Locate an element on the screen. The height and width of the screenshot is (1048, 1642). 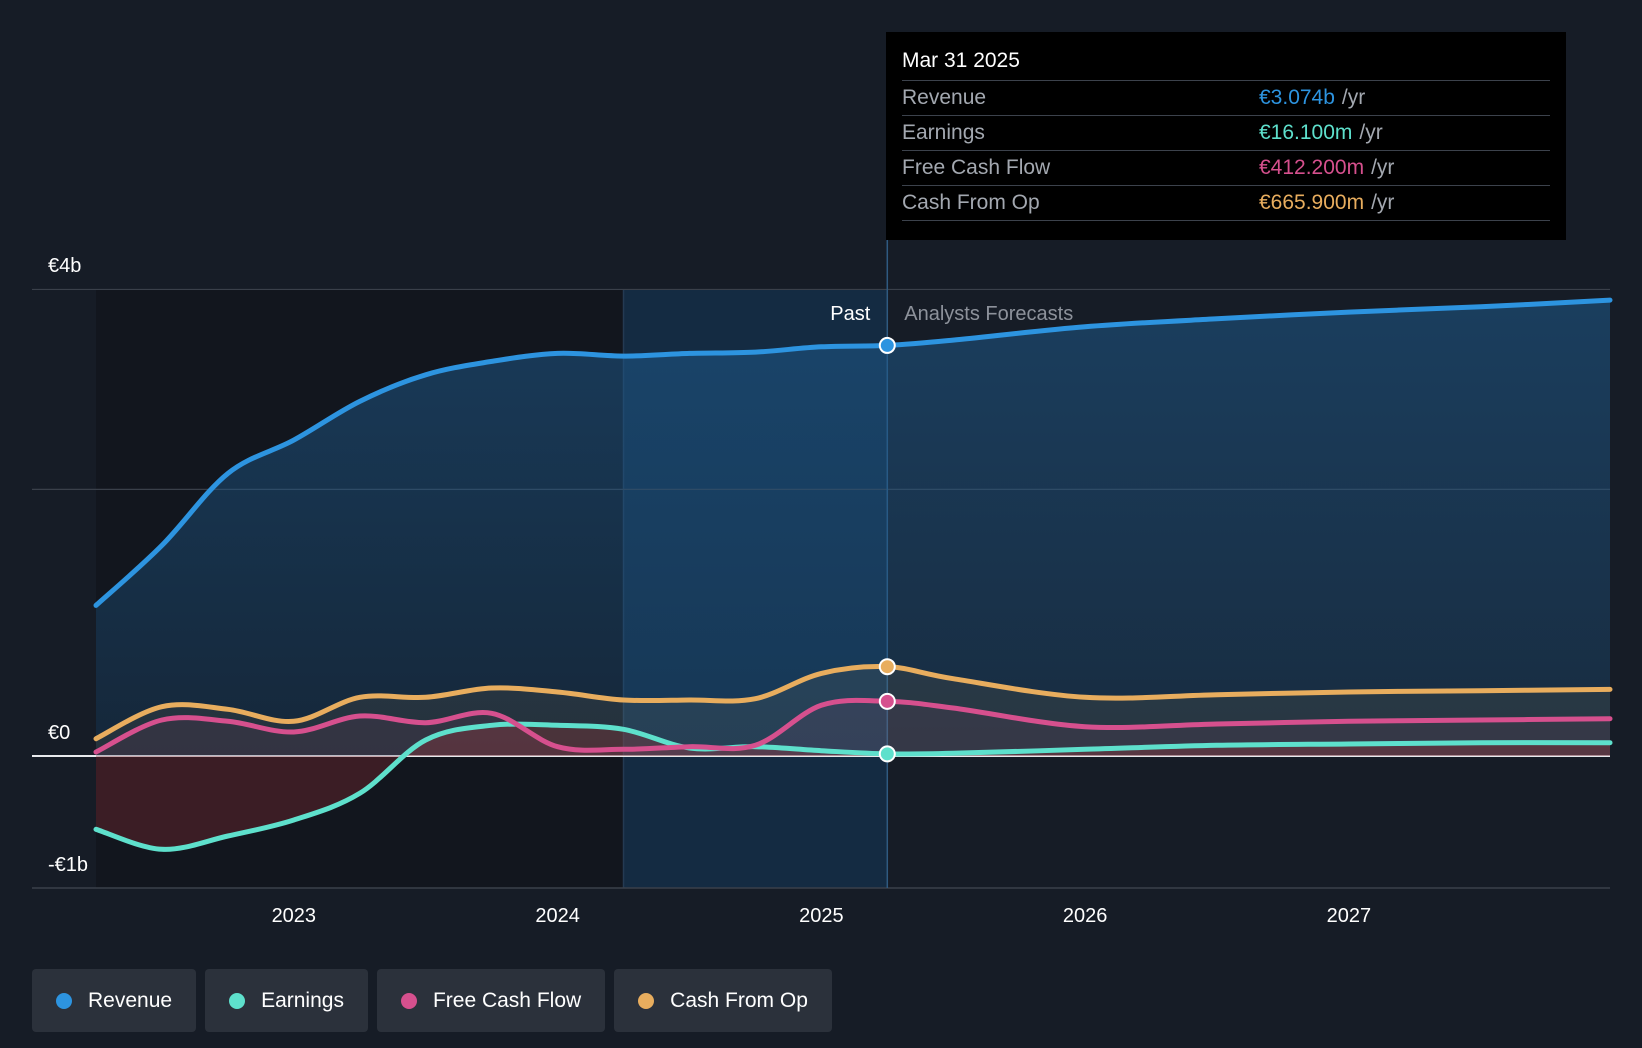
tooltip-row-name: Cash From Op is located at coordinates (971, 202).